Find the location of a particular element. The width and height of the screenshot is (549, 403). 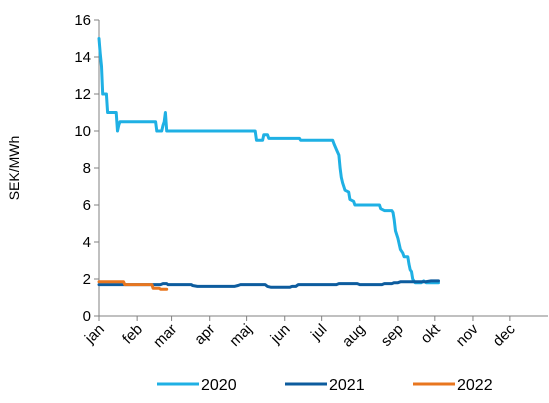

legend-label-2020: 2020 is located at coordinates (219, 385).